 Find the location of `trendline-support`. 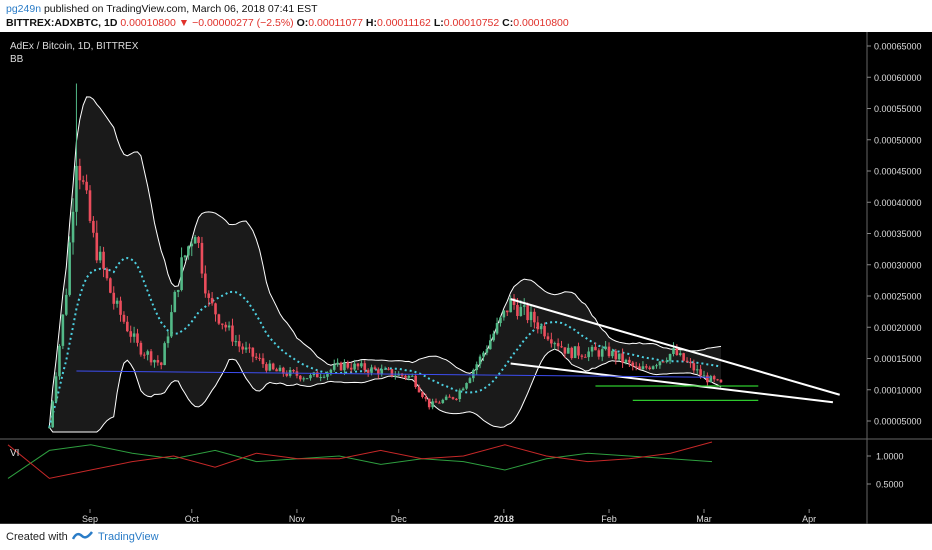

trendline-support is located at coordinates (393, 374).